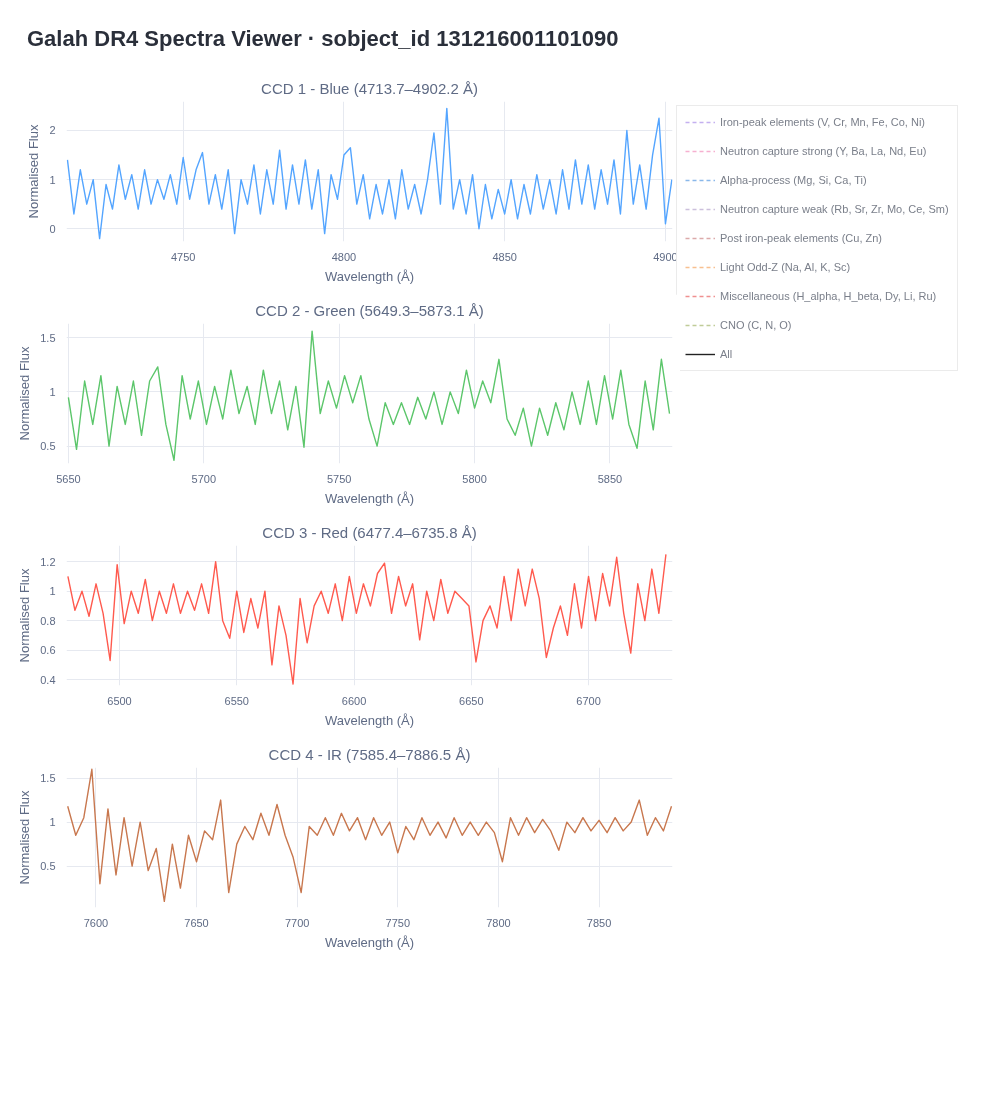 Image resolution: width=1001 pixels, height=1100 pixels. Describe the element at coordinates (588, 700) in the screenshot. I see `x-tick-label: 6700` at that location.